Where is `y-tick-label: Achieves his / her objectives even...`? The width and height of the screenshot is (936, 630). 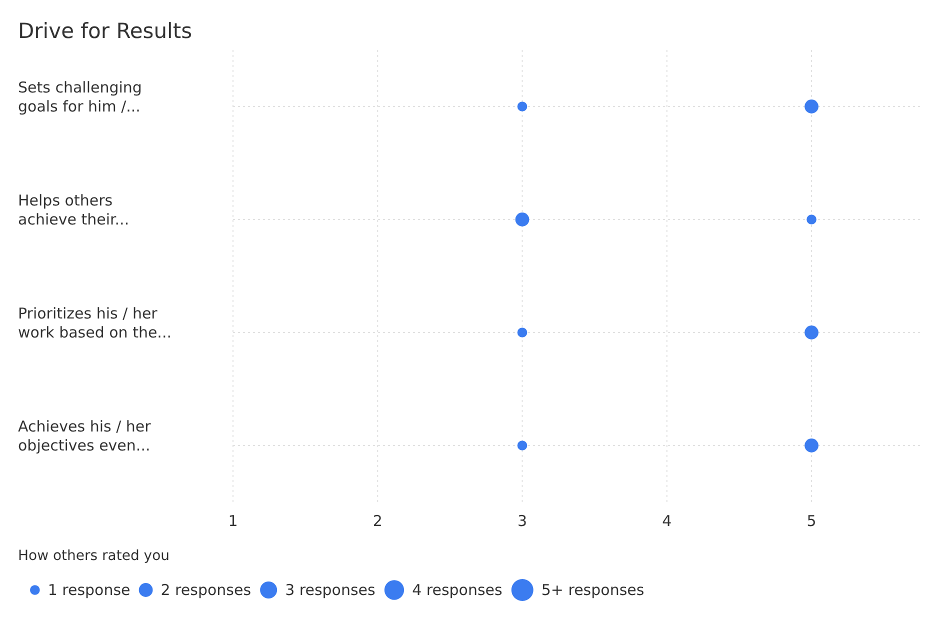
y-tick-label: Achieves his / her objectives even... is located at coordinates (85, 436).